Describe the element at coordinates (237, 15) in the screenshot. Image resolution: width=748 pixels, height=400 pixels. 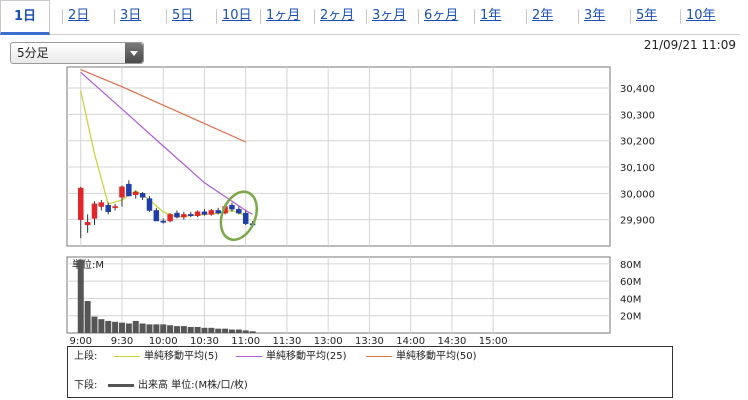
I see `tab-4: 10日` at that location.